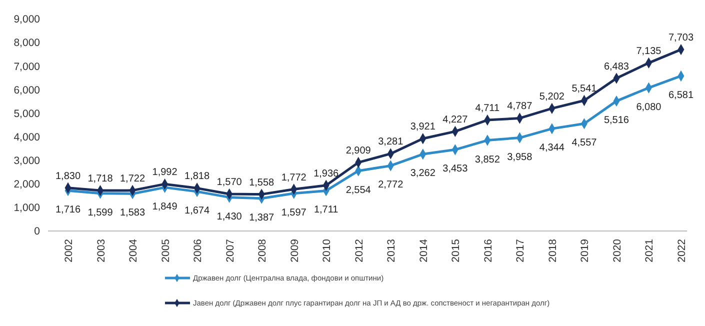  Describe the element at coordinates (650, 250) in the screenshot. I see `x-tick-label: 2021` at that location.